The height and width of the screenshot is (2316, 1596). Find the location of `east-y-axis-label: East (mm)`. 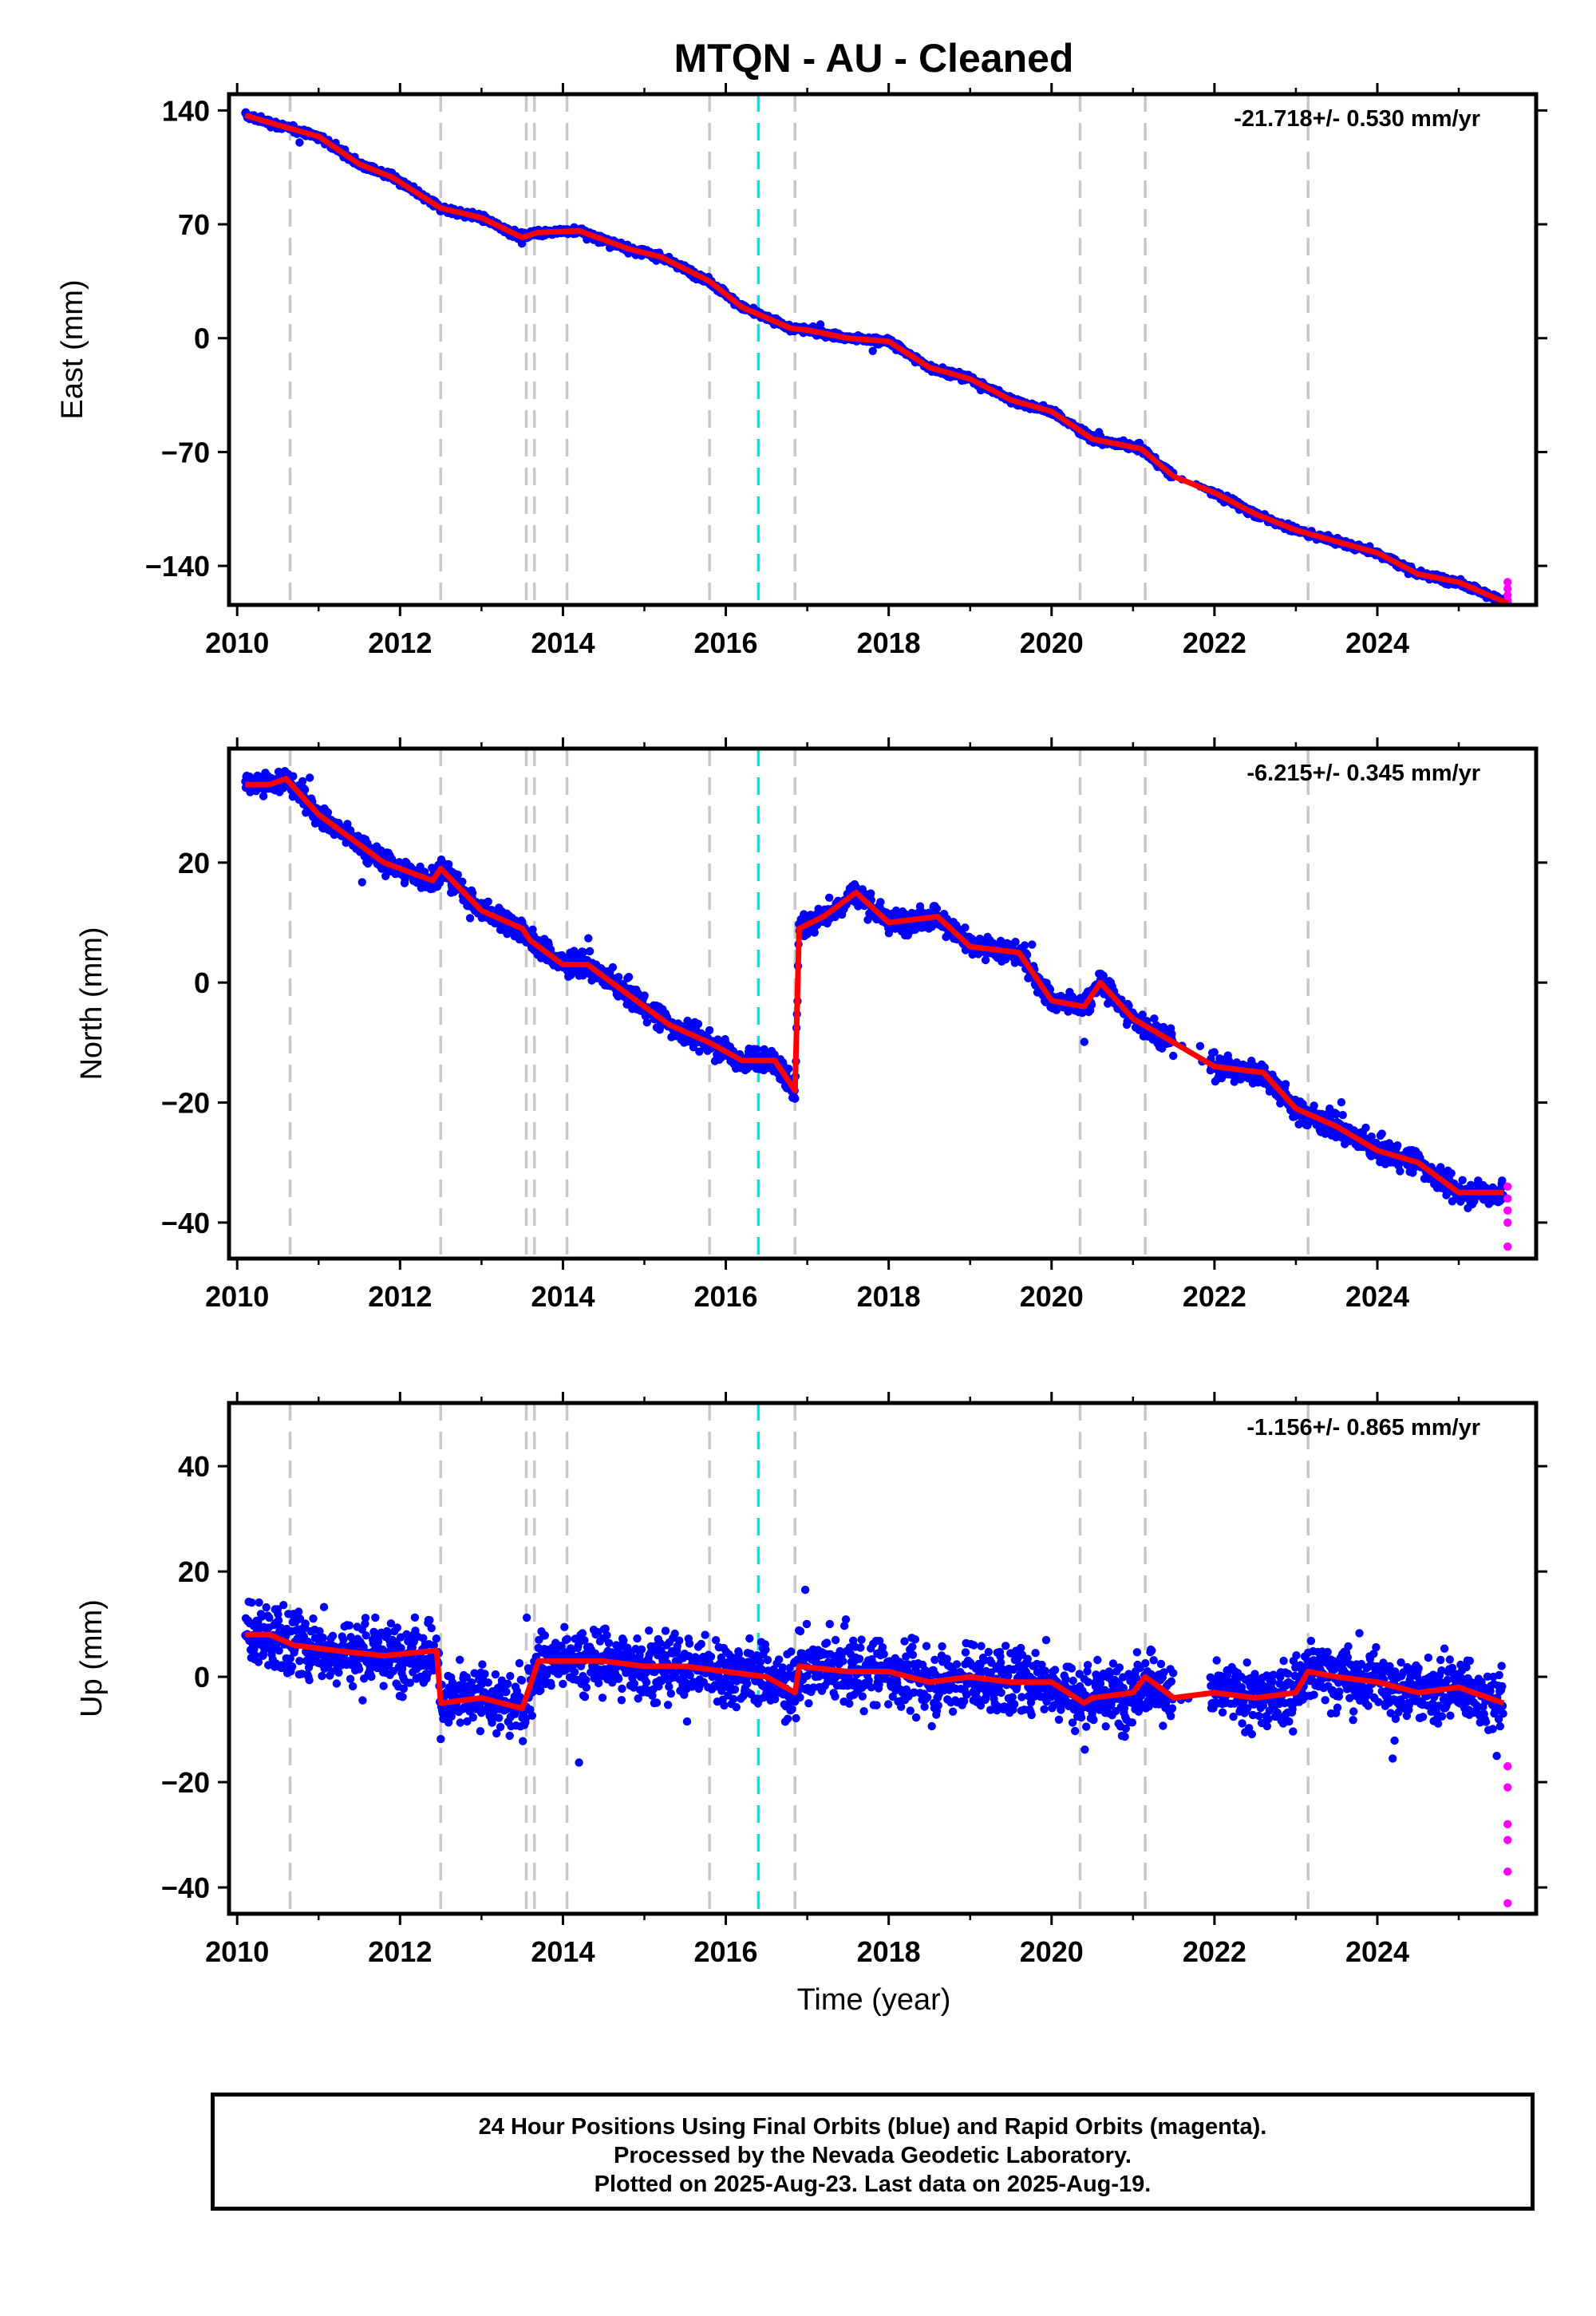

east-y-axis-label: East (mm) is located at coordinates (72, 349).